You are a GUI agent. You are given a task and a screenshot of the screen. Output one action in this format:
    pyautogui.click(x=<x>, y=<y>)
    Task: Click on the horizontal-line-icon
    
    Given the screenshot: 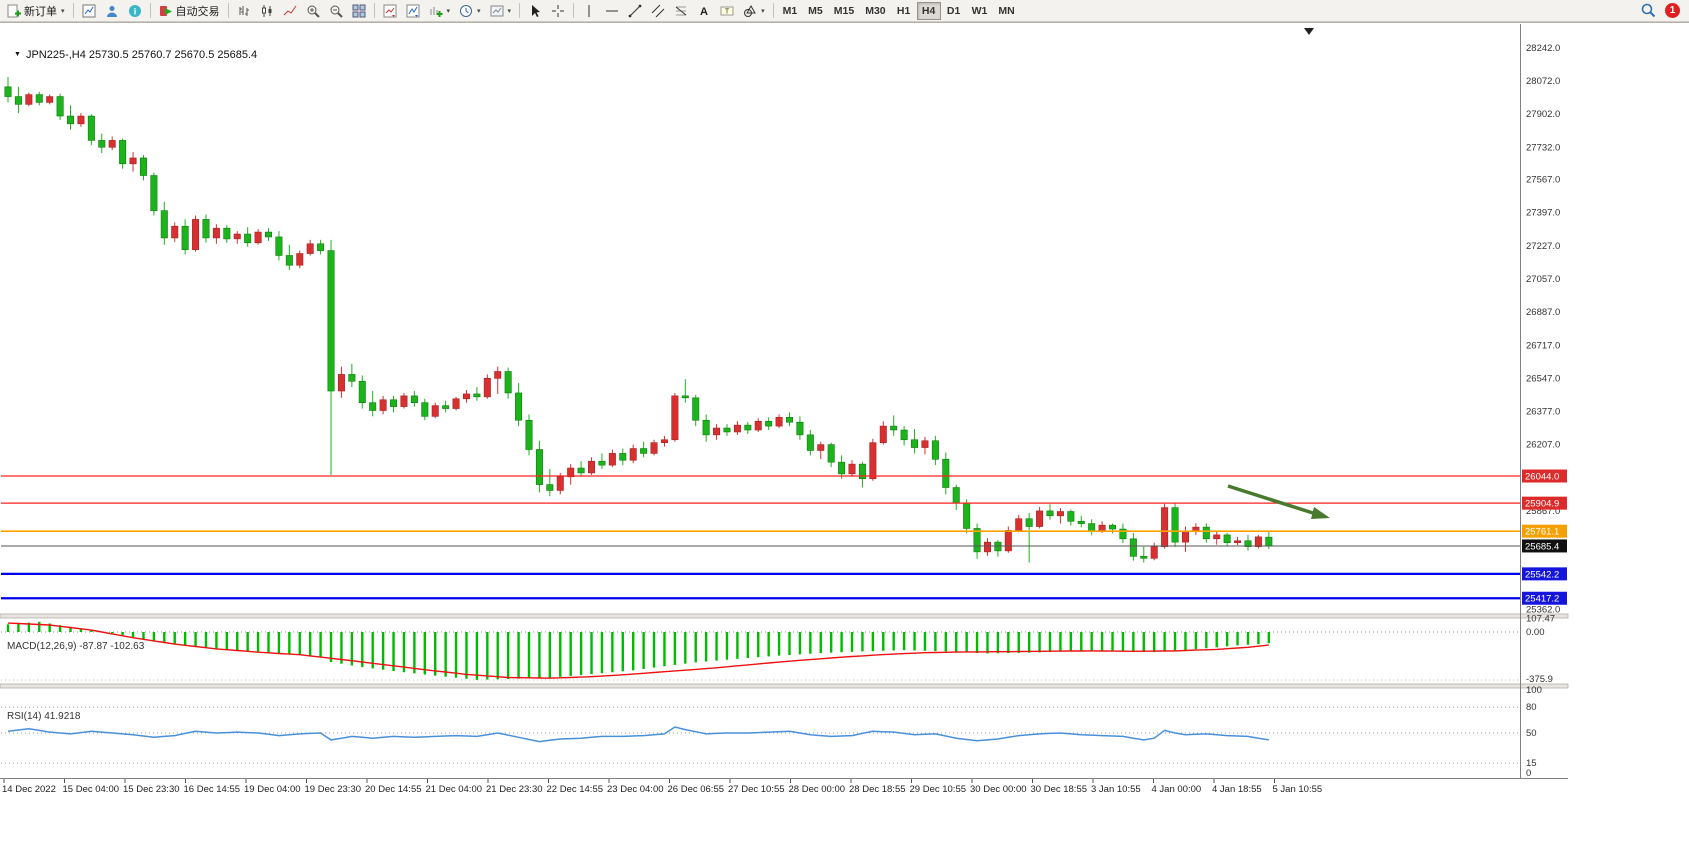 What is the action you would take?
    pyautogui.click(x=612, y=10)
    